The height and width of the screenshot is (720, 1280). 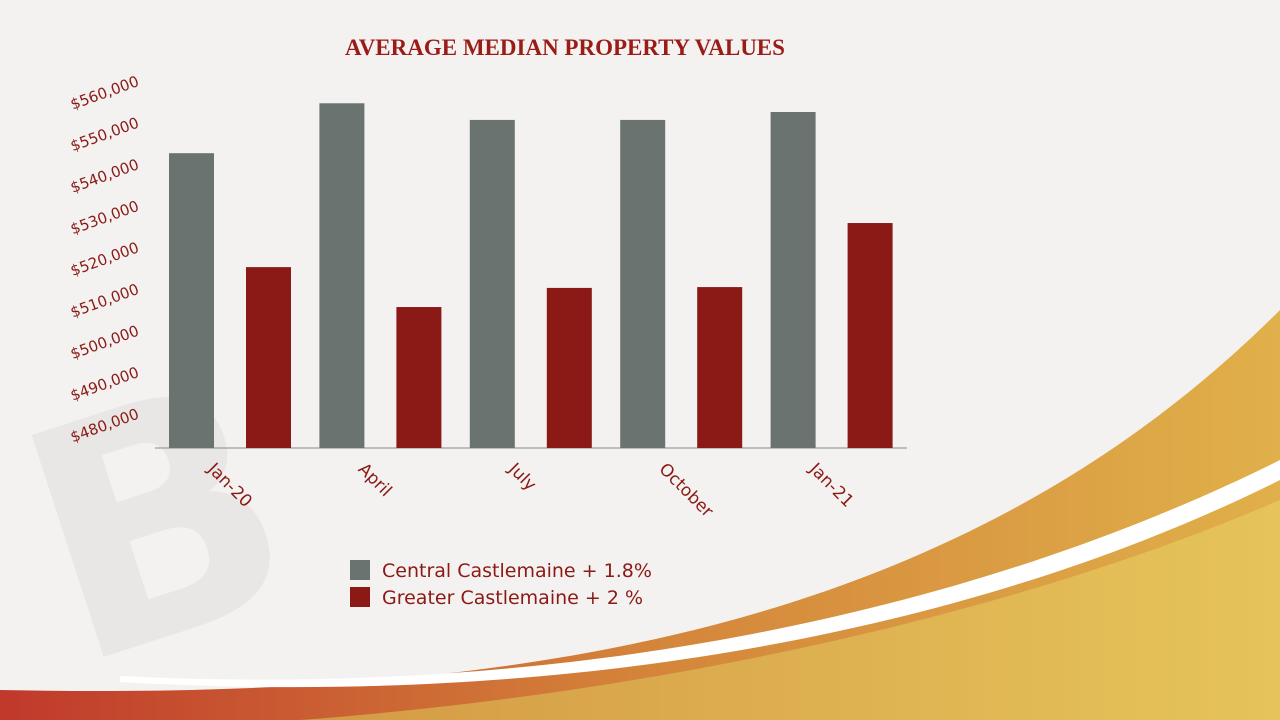 I want to click on legend-label: Central Castlemaine + 1.8%, so click(x=517, y=571).